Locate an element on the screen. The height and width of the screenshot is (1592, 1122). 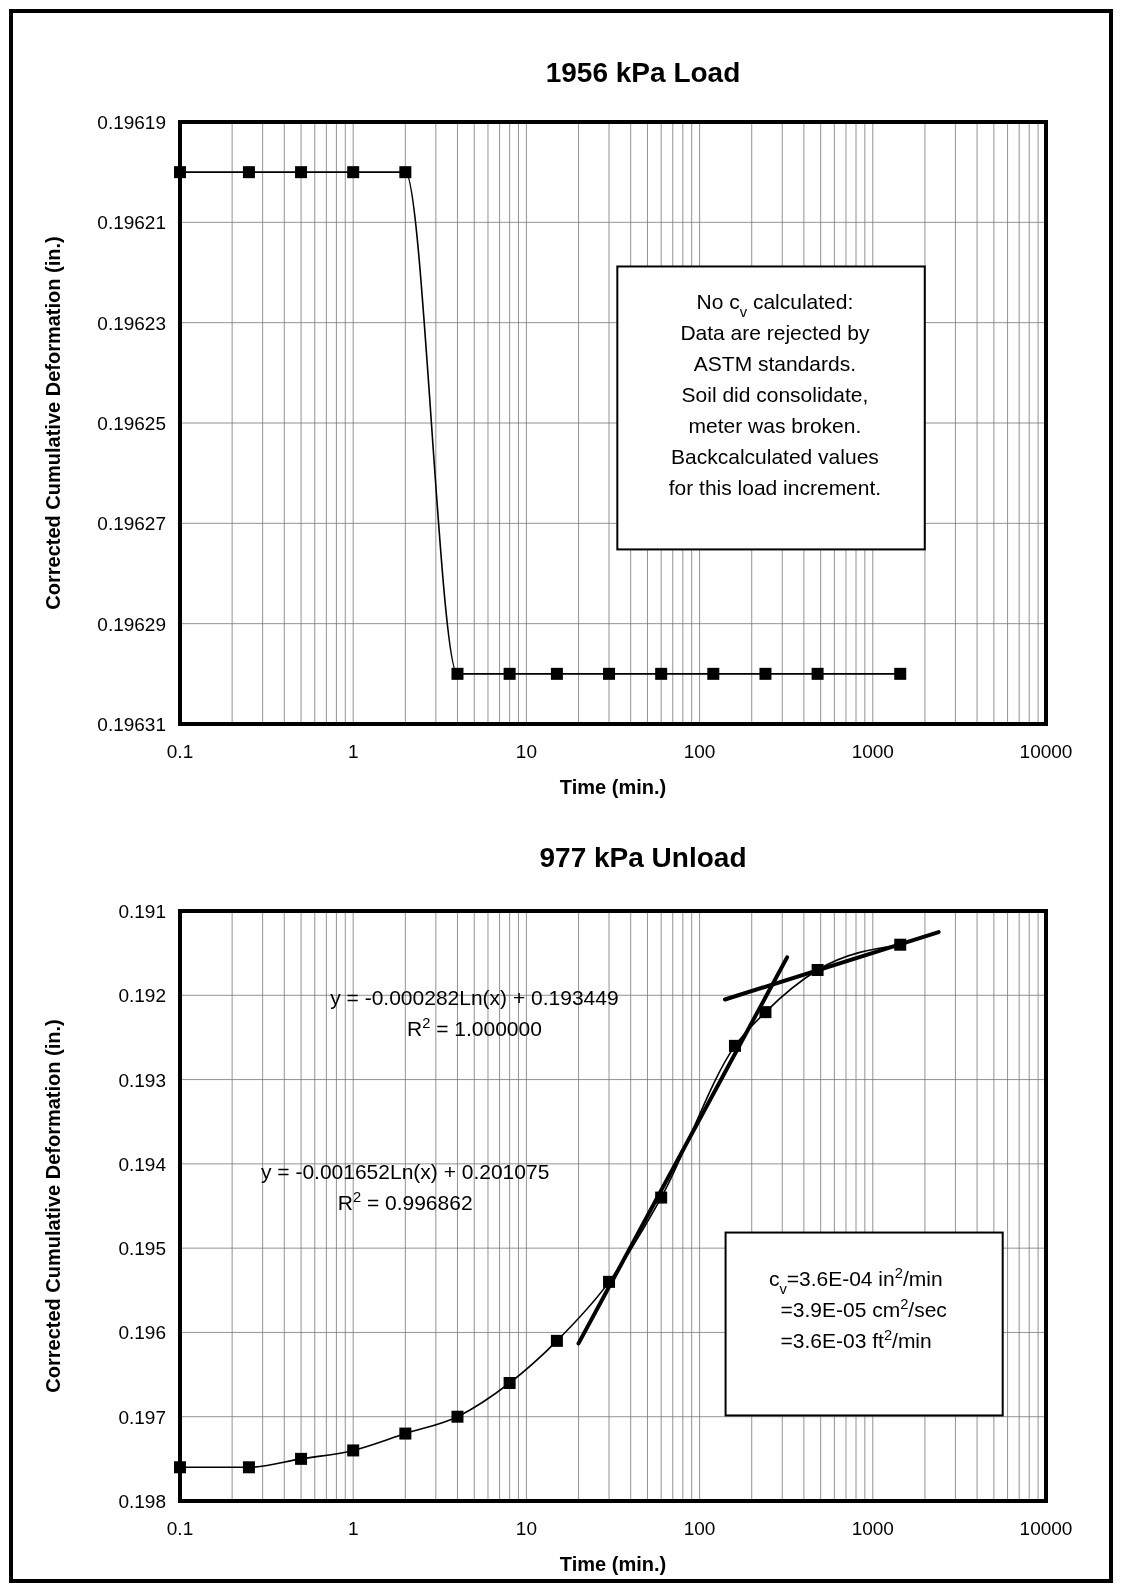
y-tick-label: 0.197 is located at coordinates (142, 1417).